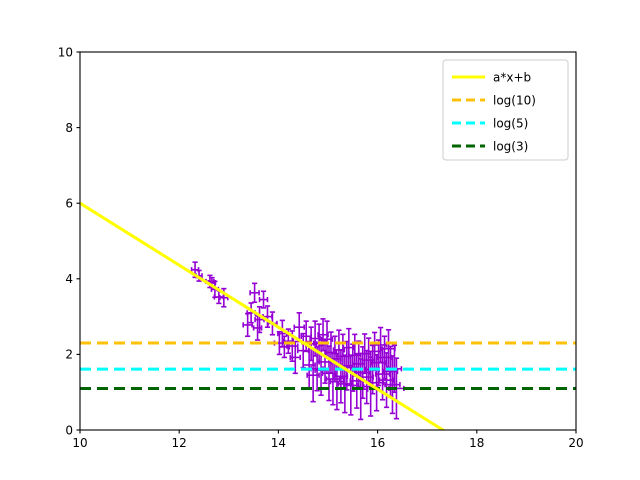 The image size is (640, 480). What do you see at coordinates (69, 430) in the screenshot?
I see `y-tick-label: 0` at bounding box center [69, 430].